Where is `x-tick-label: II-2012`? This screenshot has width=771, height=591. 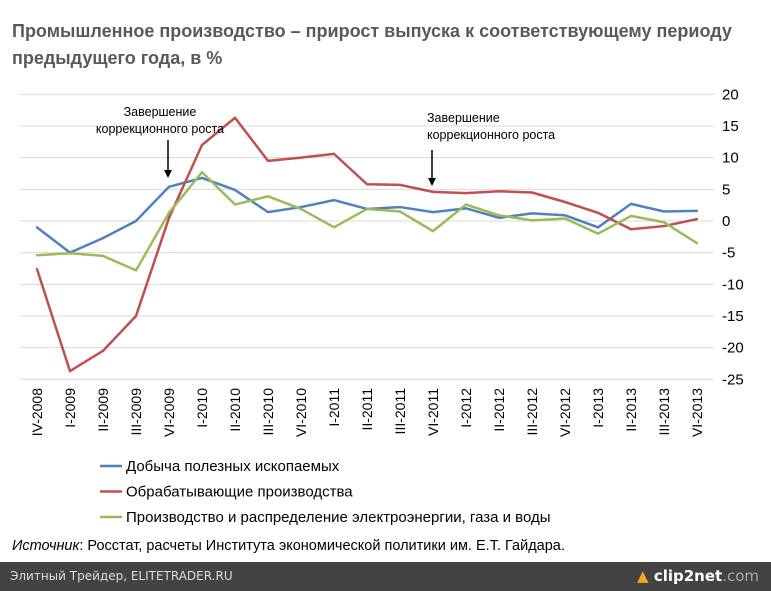
x-tick-label: II-2012 is located at coordinates (499, 410).